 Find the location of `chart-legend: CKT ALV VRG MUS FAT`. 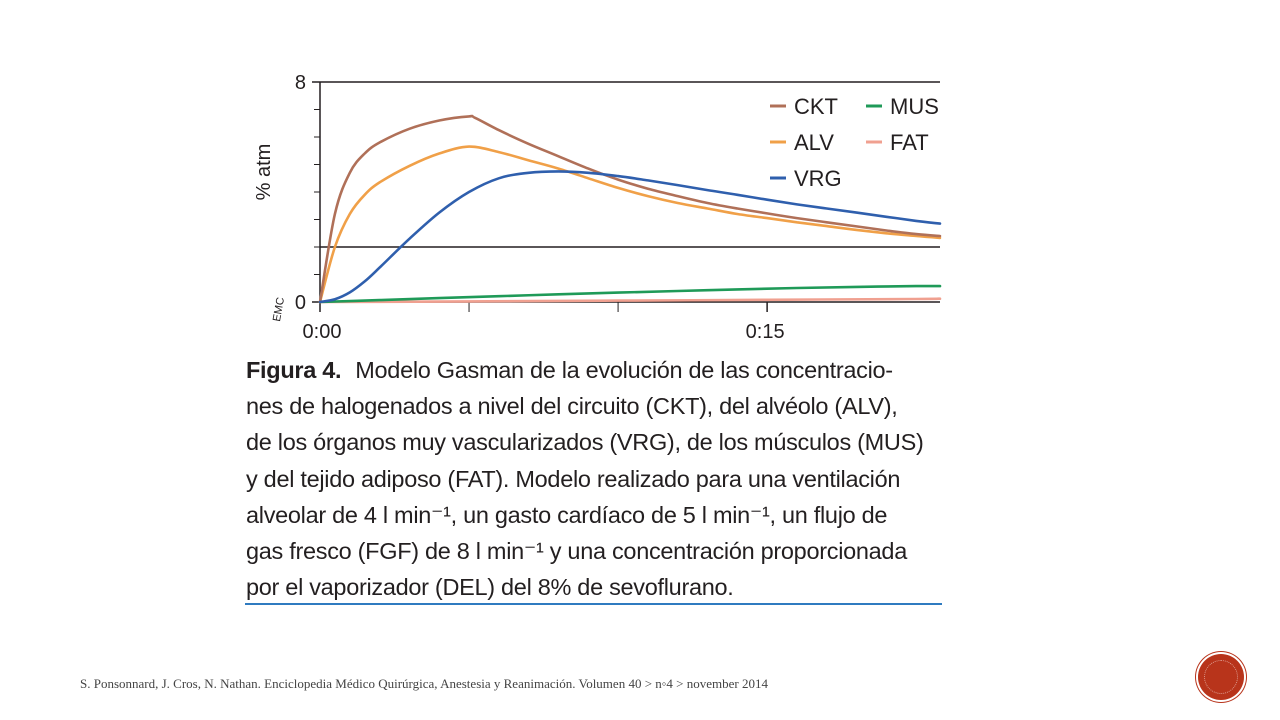

chart-legend: CKT ALV VRG MUS FAT is located at coordinates (854, 142).